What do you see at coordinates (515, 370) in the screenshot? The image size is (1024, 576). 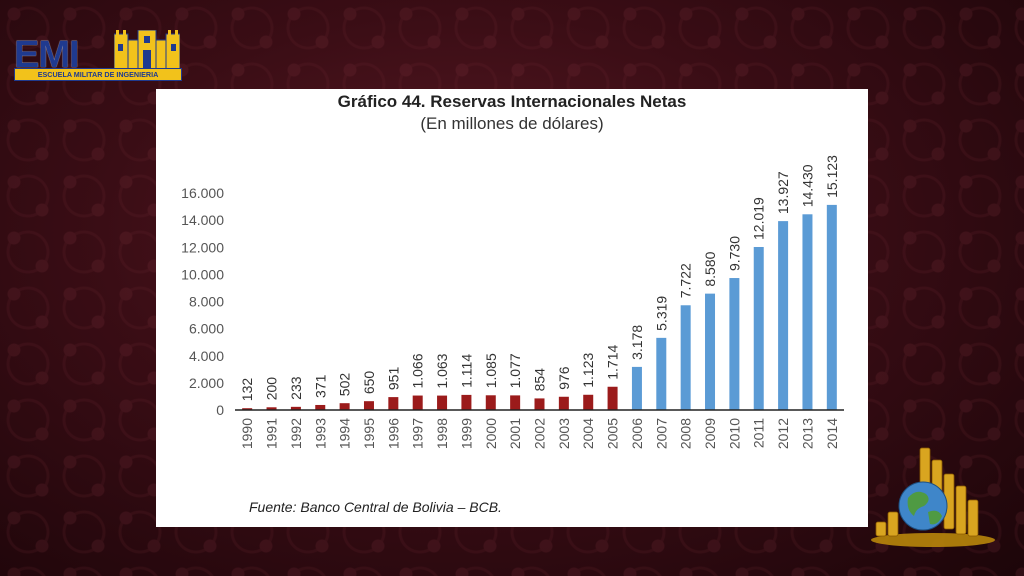 I see `data-label: 1.077` at bounding box center [515, 370].